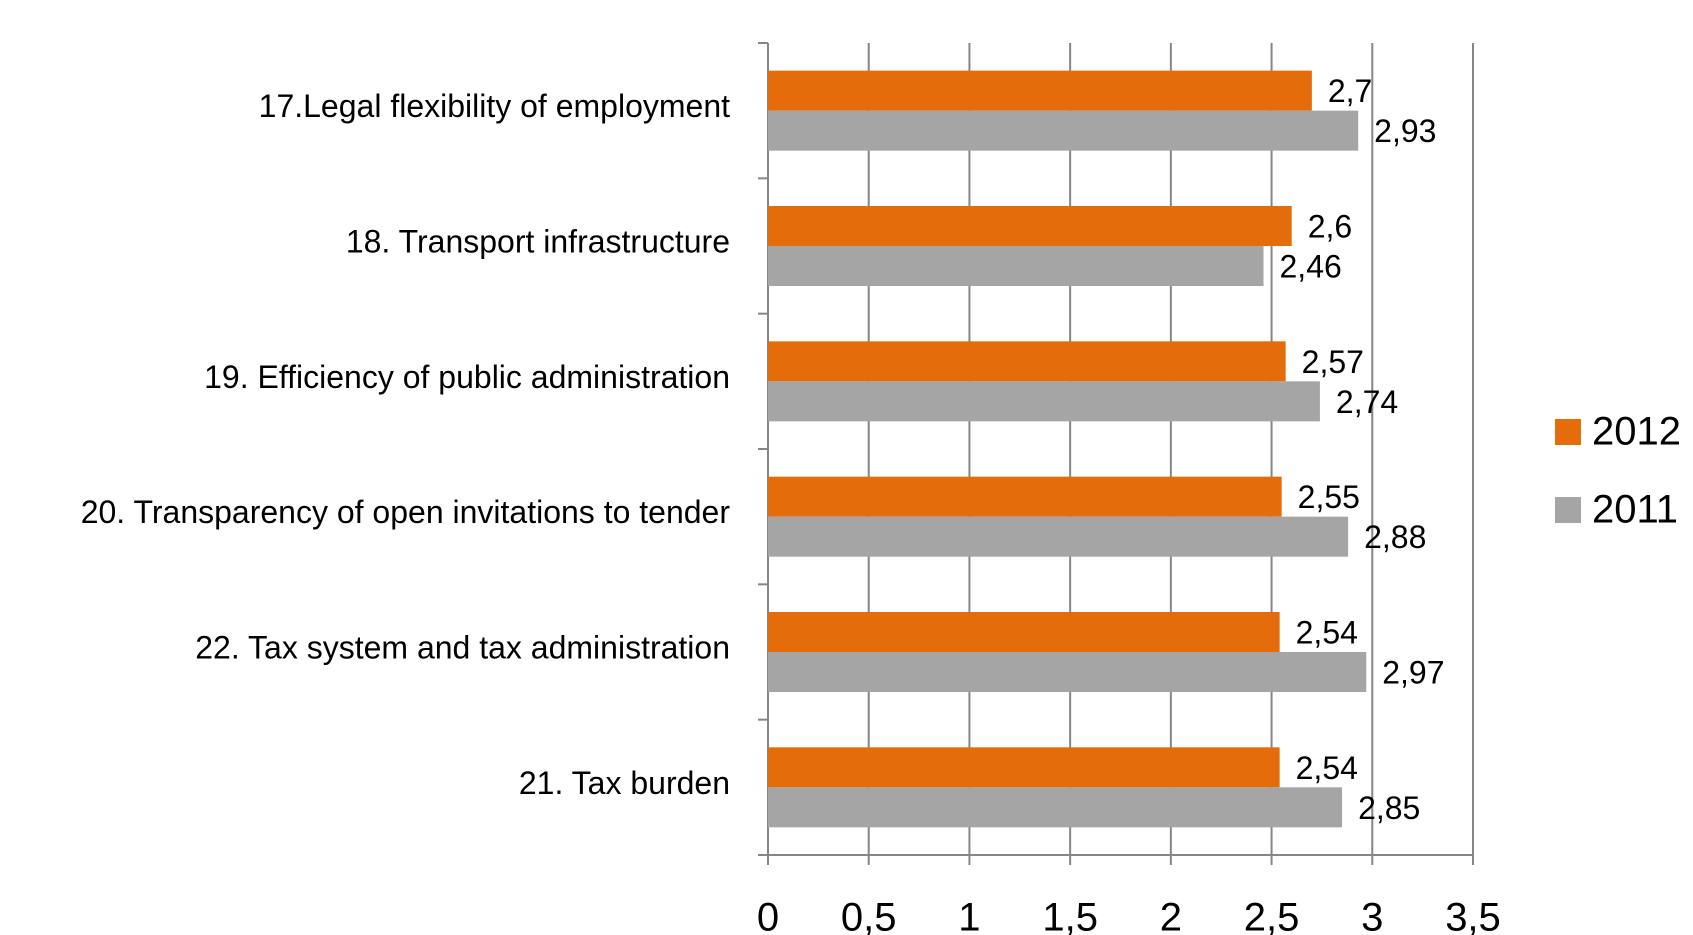  I want to click on data-label: 2,7, so click(1350, 91).